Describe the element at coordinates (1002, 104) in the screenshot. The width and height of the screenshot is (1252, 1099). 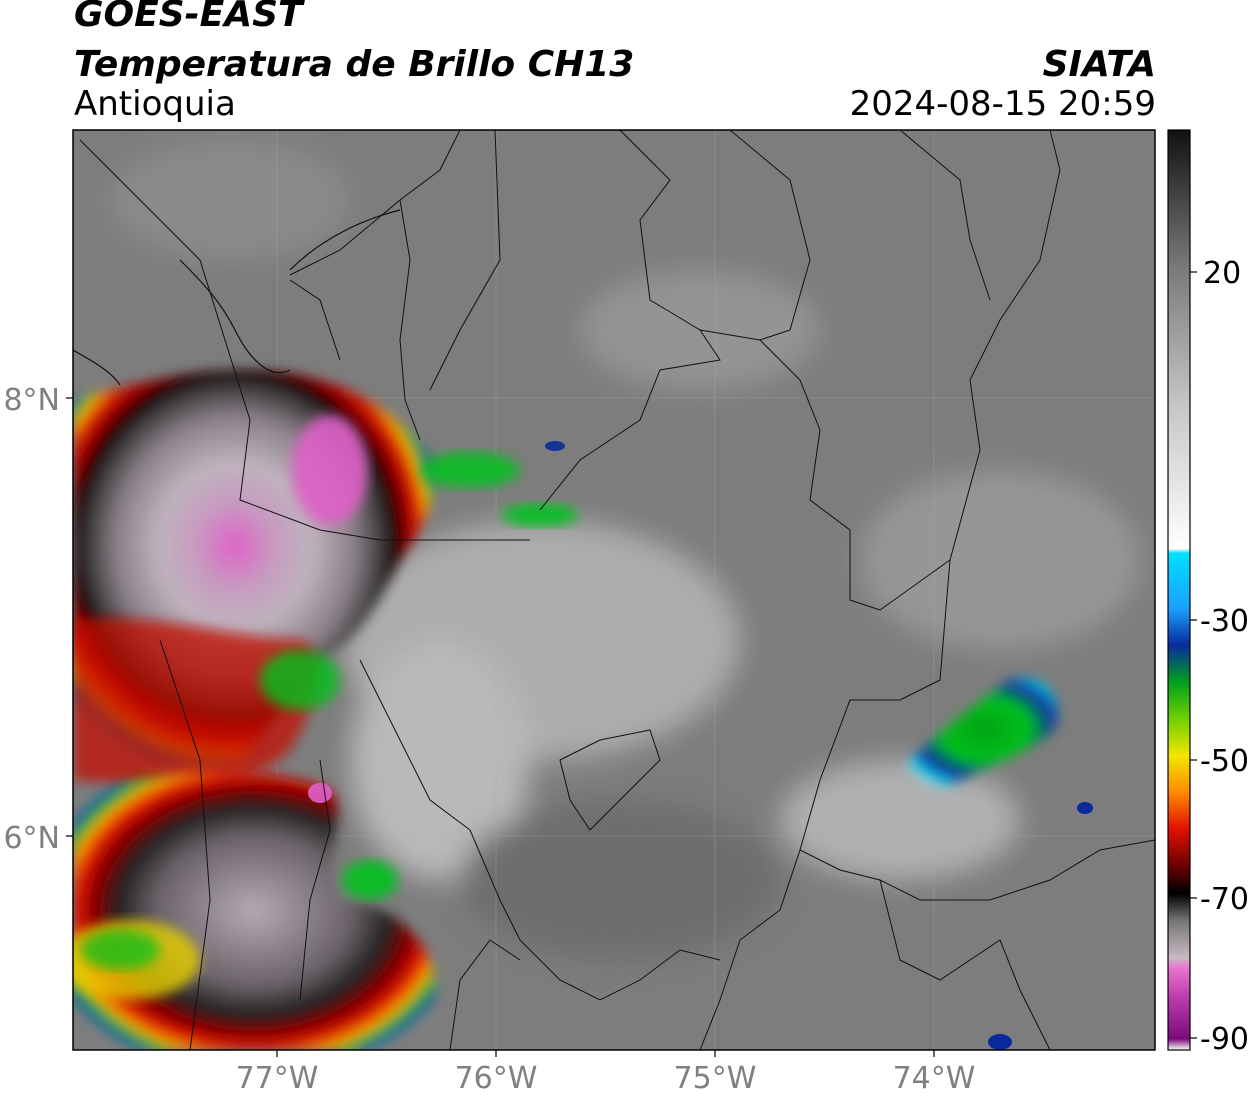
I see `timestamp-label: 2024-08-15 20:59` at that location.